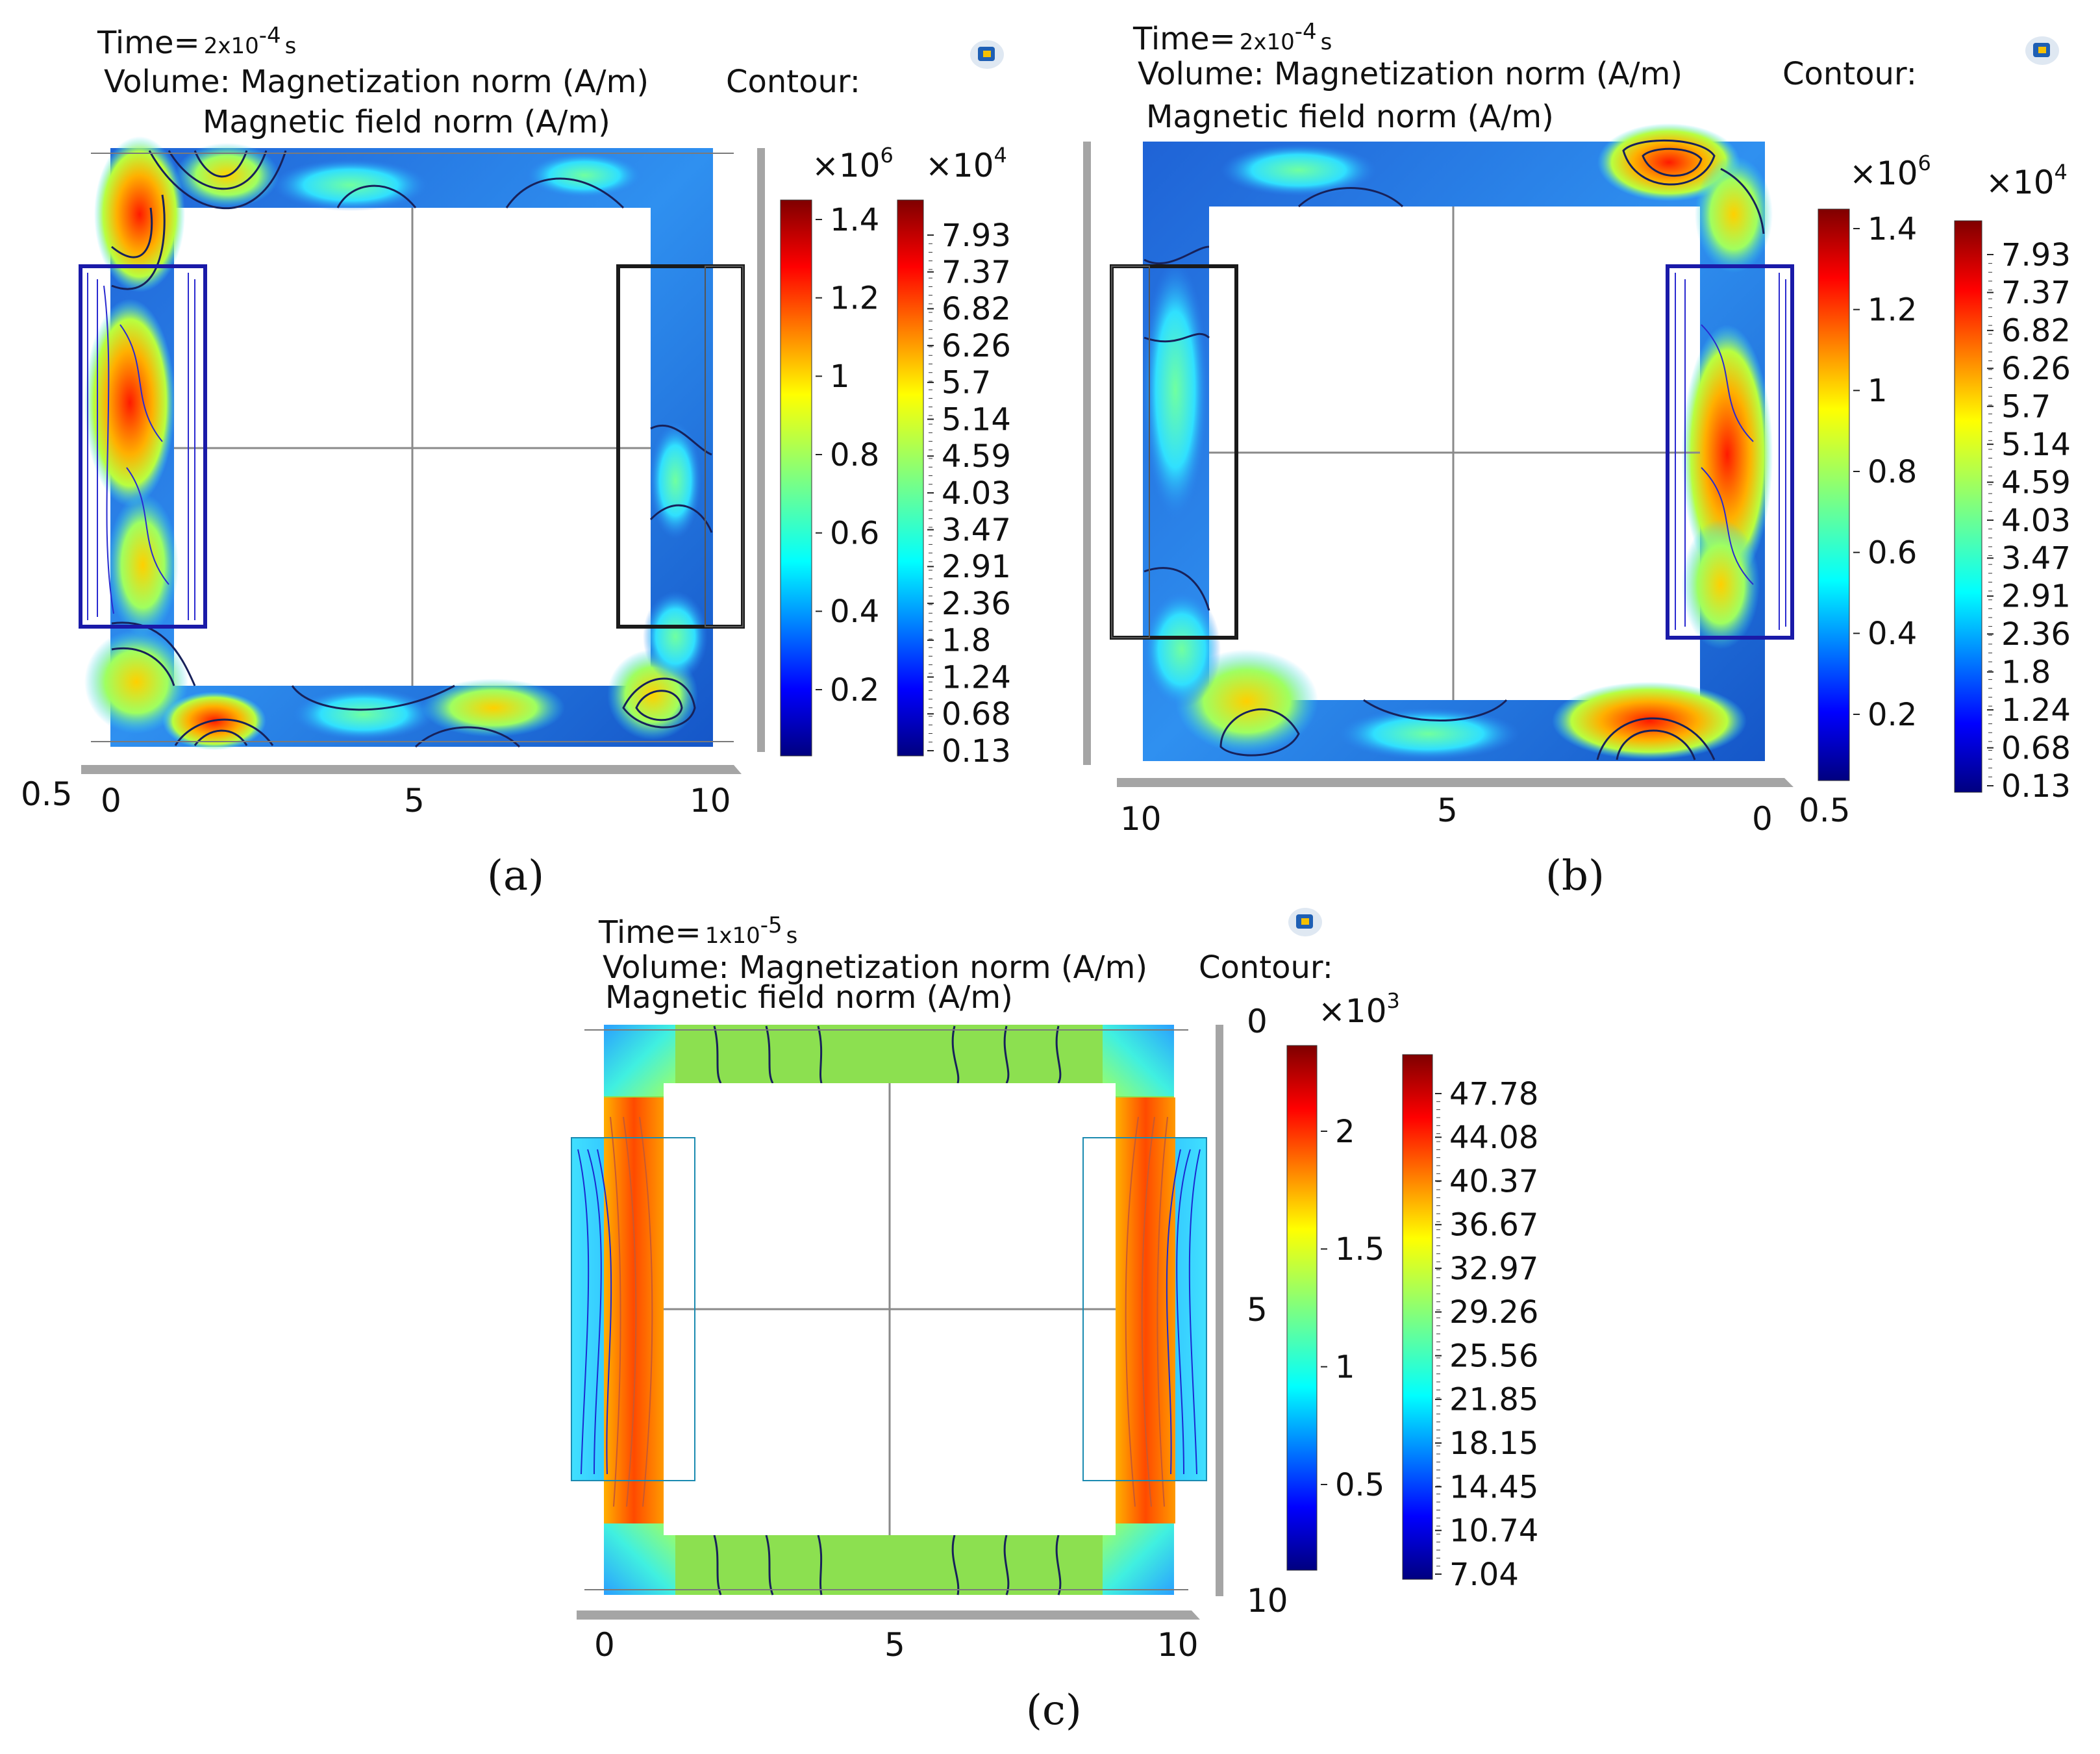 This screenshot has height=1754, width=2100. I want to click on panel-a-time-exp: -4, so click(270, 36).